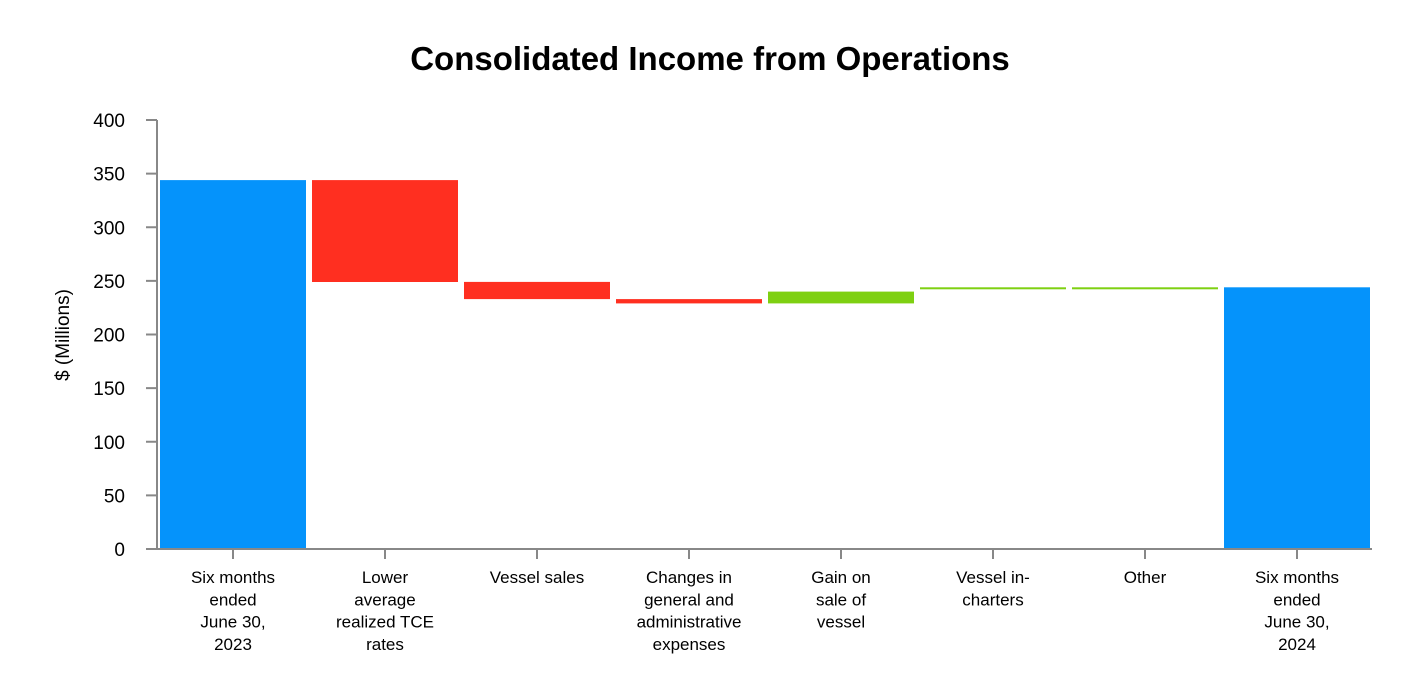  Describe the element at coordinates (1145, 577) in the screenshot. I see `x-tick-label-7: Other` at that location.